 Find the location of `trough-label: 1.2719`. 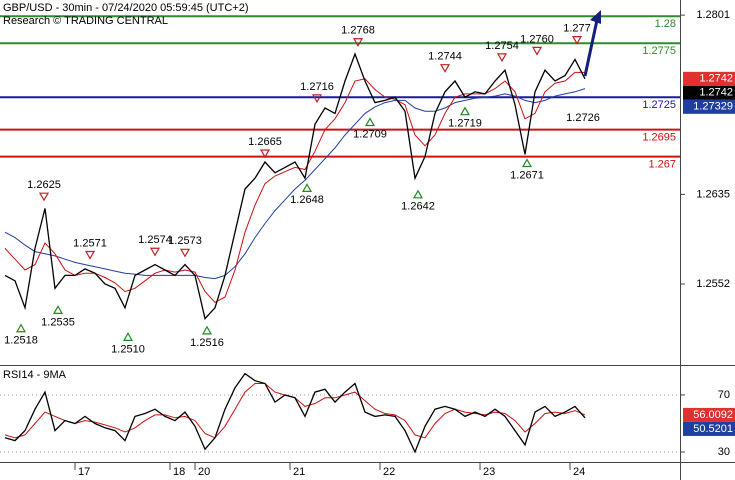

trough-label: 1.2719 is located at coordinates (465, 124).